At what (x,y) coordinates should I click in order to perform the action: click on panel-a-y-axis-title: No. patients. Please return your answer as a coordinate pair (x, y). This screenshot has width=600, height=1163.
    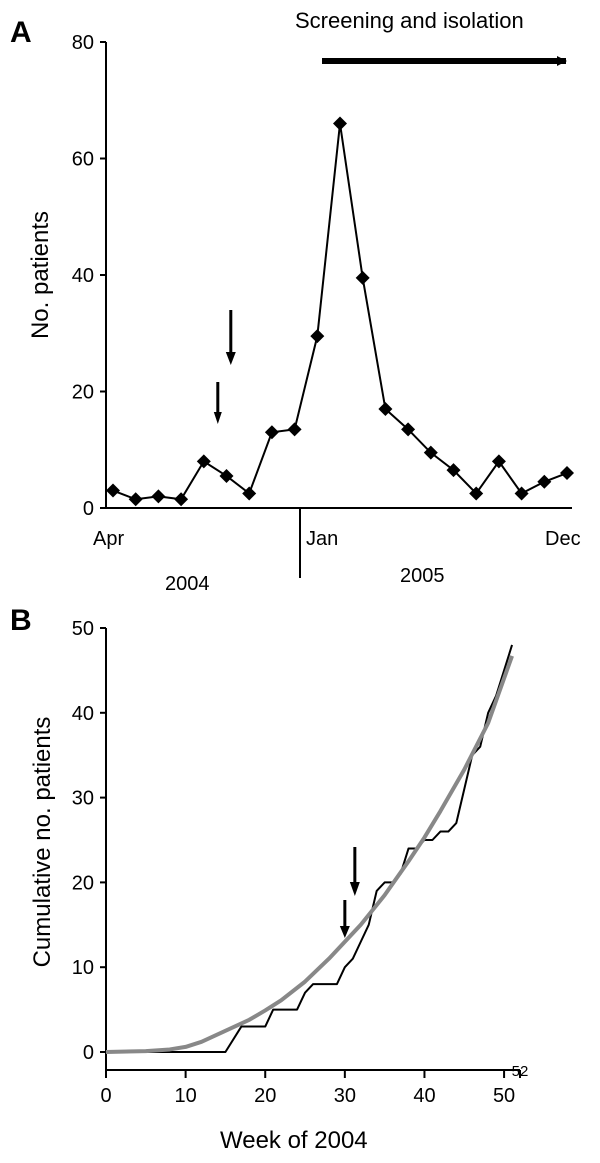
    Looking at the image, I should click on (40, 275).